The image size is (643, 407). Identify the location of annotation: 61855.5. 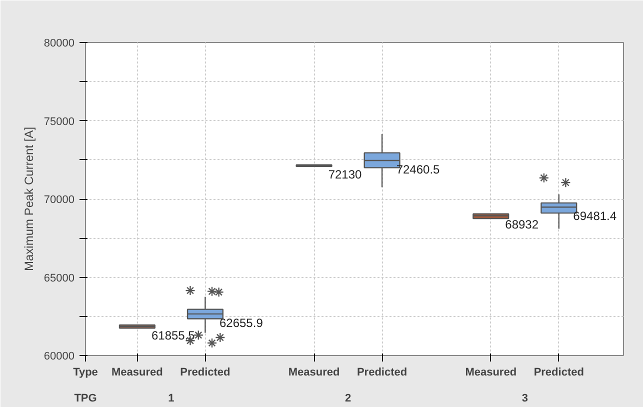
(173, 335).